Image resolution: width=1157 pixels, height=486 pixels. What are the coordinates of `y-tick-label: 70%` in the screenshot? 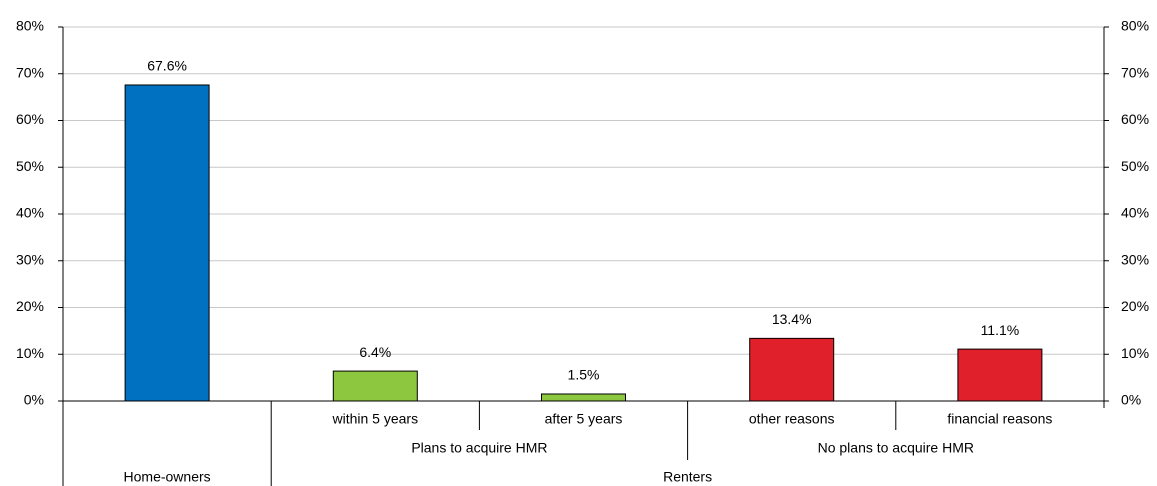 It's located at (30, 72).